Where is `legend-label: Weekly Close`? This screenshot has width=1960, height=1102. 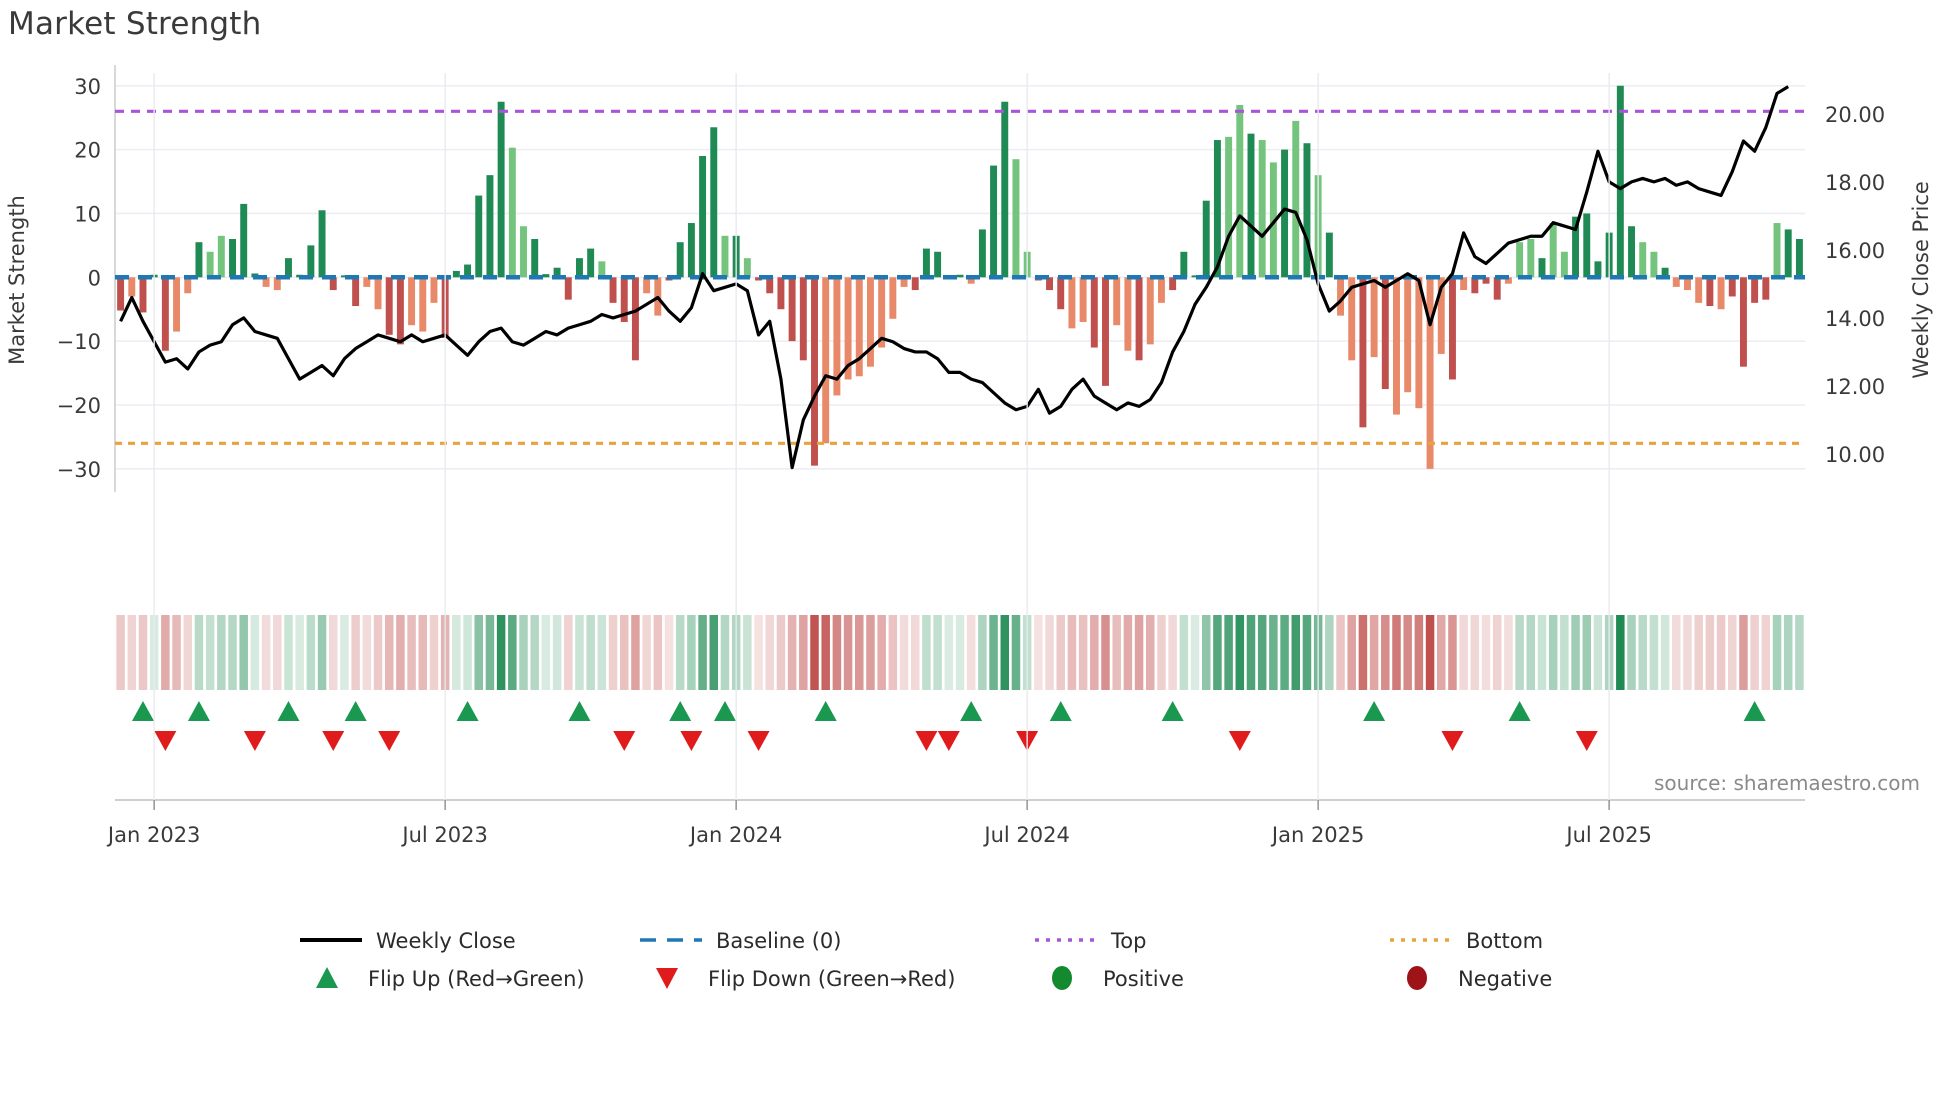 legend-label: Weekly Close is located at coordinates (446, 941).